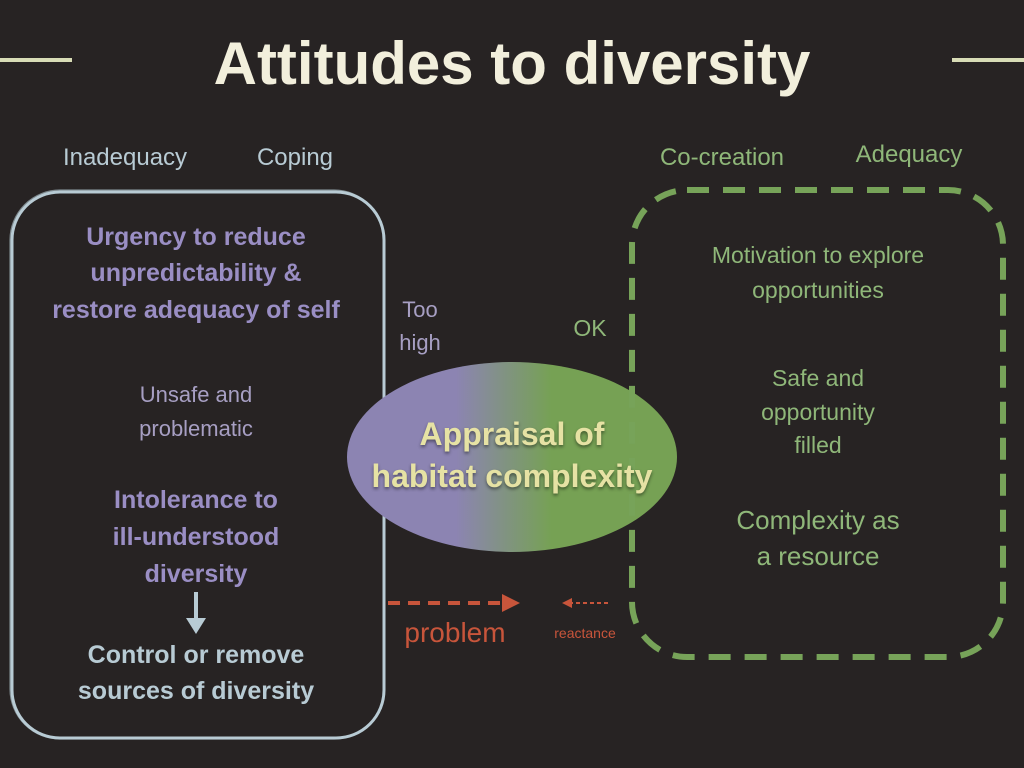 Image resolution: width=1024 pixels, height=768 pixels. What do you see at coordinates (818, 556) in the screenshot?
I see `complexity-line: a resource` at bounding box center [818, 556].